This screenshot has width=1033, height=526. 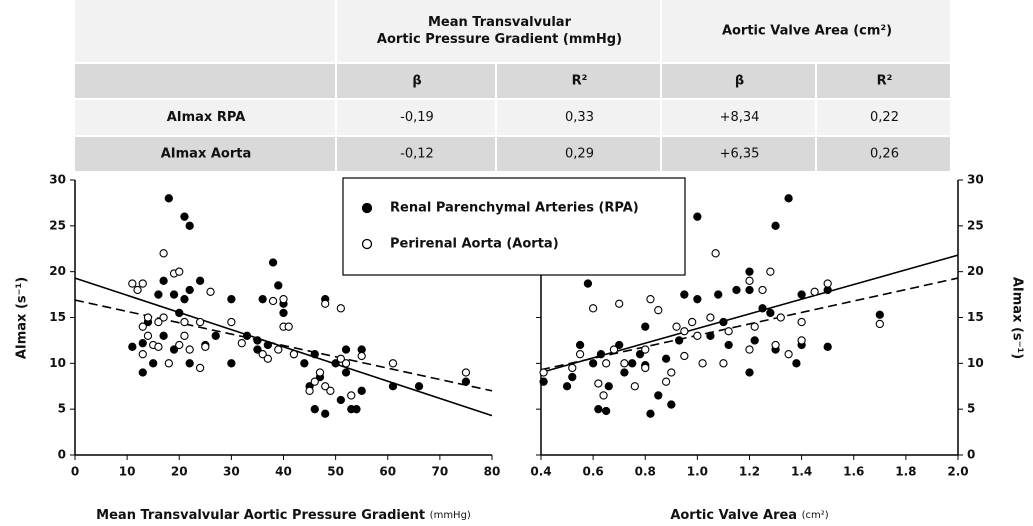 I want to click on table-value: +8,34, so click(x=740, y=117).